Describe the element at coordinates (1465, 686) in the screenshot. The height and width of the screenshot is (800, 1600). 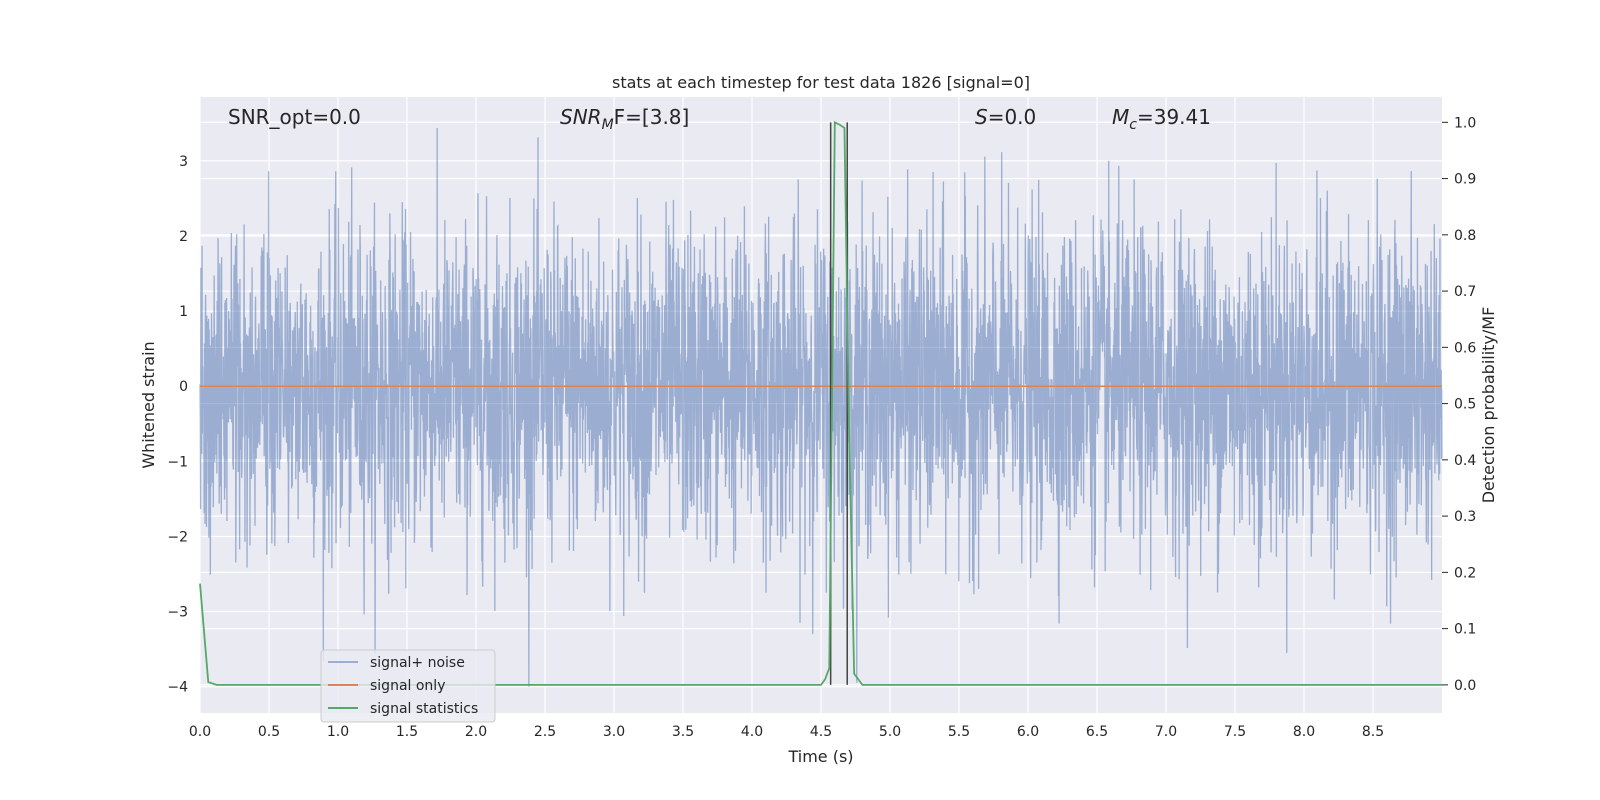
I see `y-right-tick-label: 0.0` at that location.